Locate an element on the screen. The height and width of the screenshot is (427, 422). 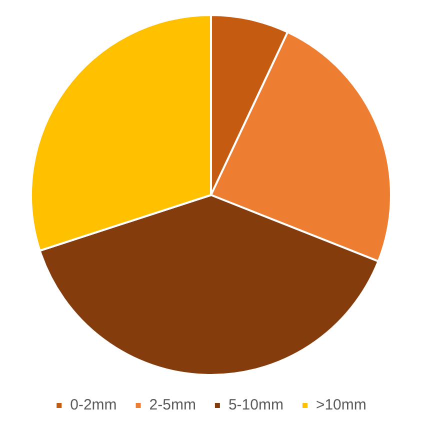
legend-label: >10mm is located at coordinates (341, 405).